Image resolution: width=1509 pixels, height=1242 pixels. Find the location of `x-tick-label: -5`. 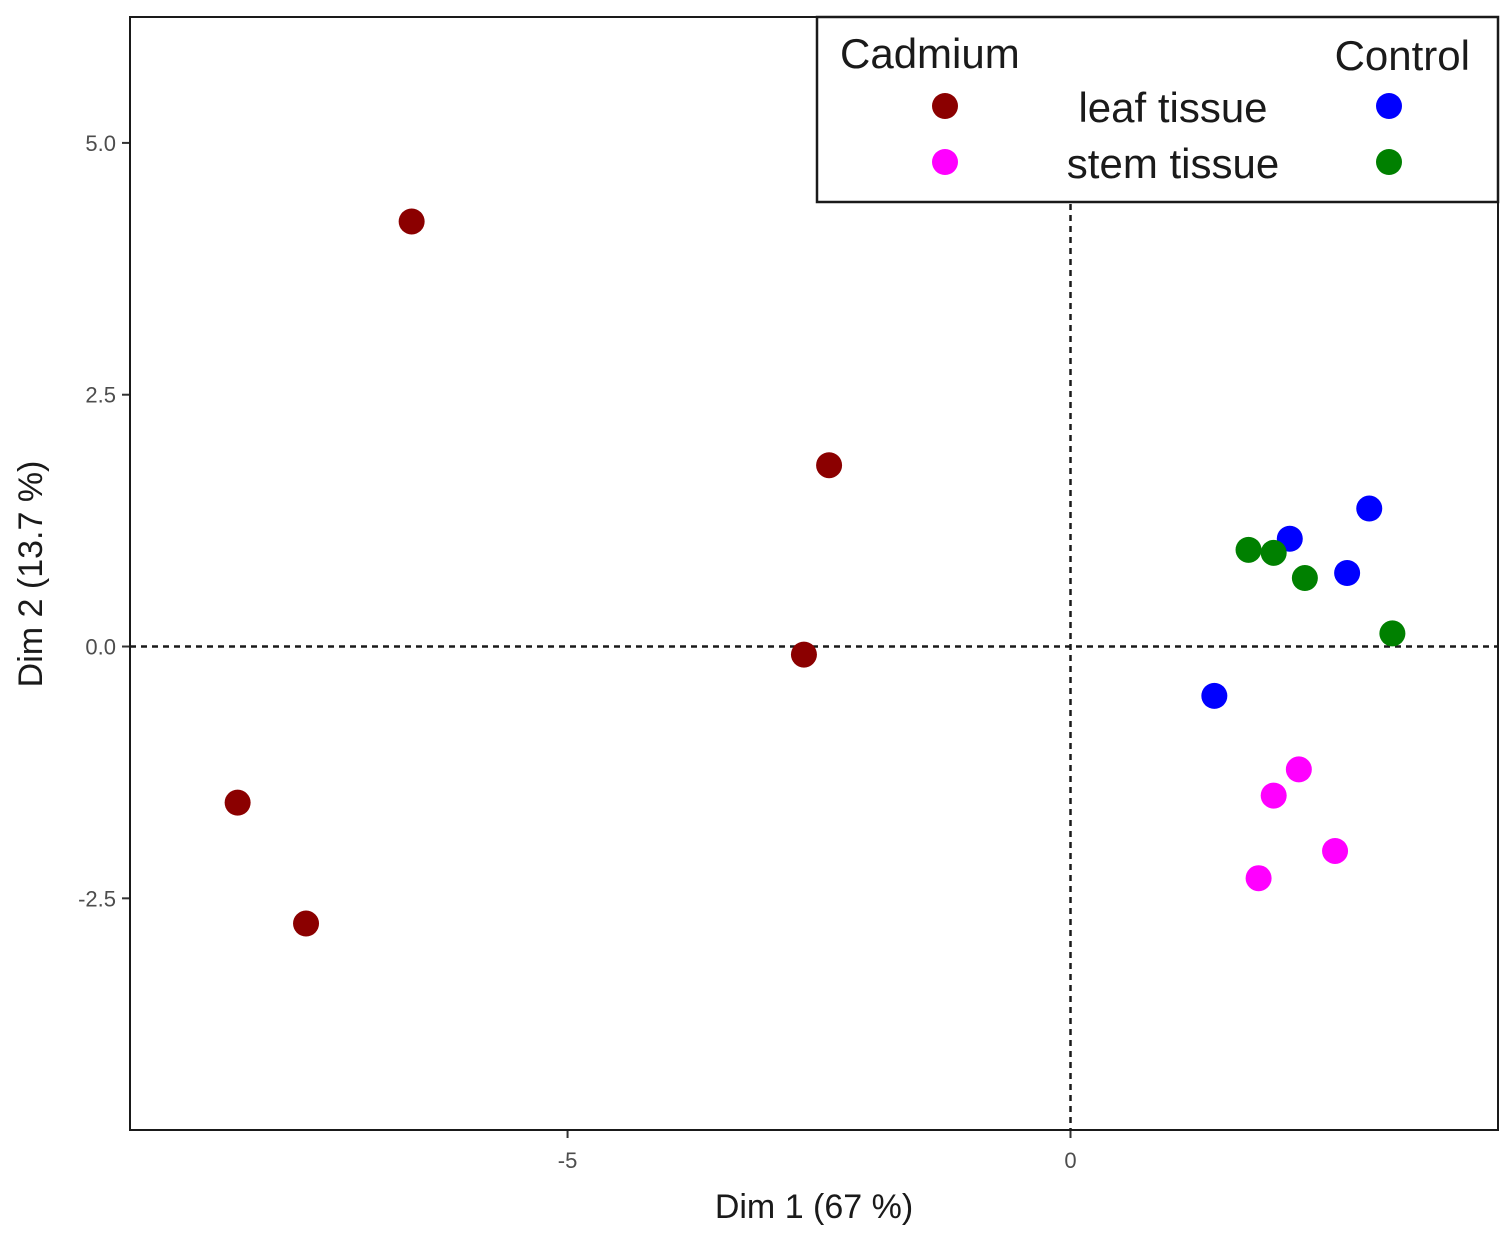

x-tick-label: -5 is located at coordinates (568, 1160).